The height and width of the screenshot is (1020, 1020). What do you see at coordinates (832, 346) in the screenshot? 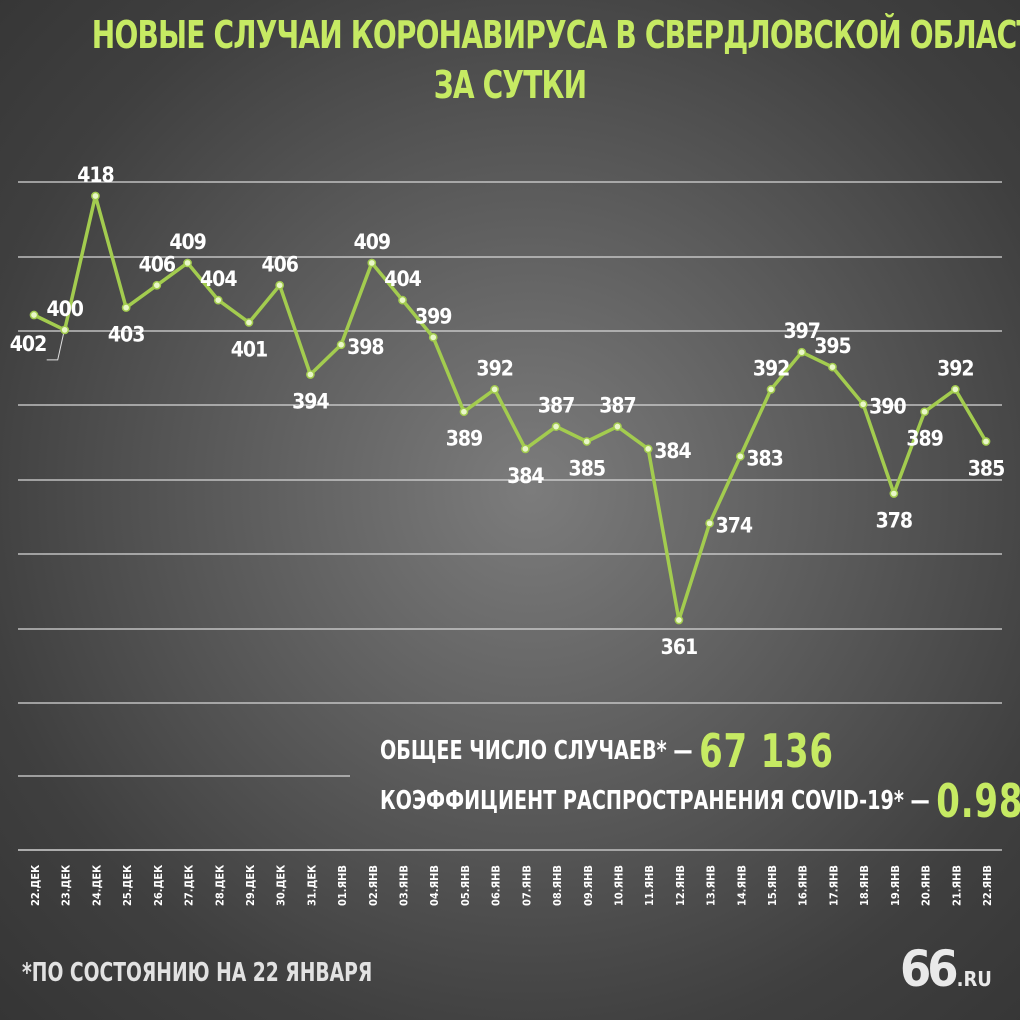
I see `data-label: 395` at bounding box center [832, 346].